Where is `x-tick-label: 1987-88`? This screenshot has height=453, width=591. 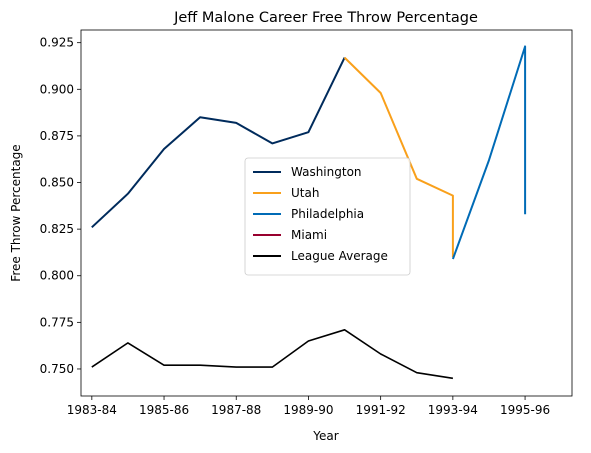
x-tick-label: 1987-88 is located at coordinates (236, 410).